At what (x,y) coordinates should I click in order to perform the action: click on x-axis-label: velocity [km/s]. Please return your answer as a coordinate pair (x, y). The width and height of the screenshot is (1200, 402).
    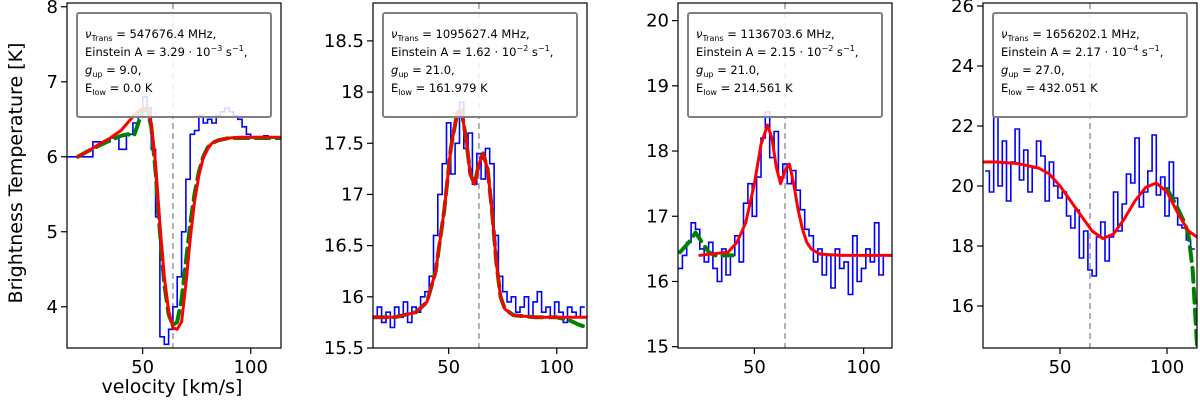
    Looking at the image, I should click on (172, 387).